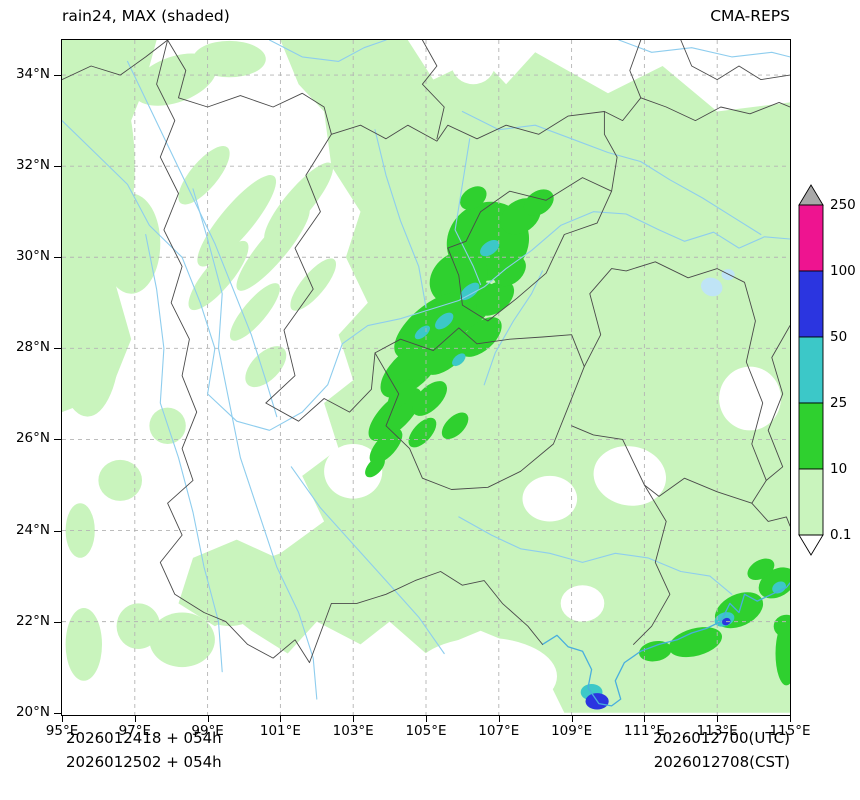 The height and width of the screenshot is (800, 860). Describe the element at coordinates (843, 271) in the screenshot. I see `colorbar-level-label: 100` at that location.